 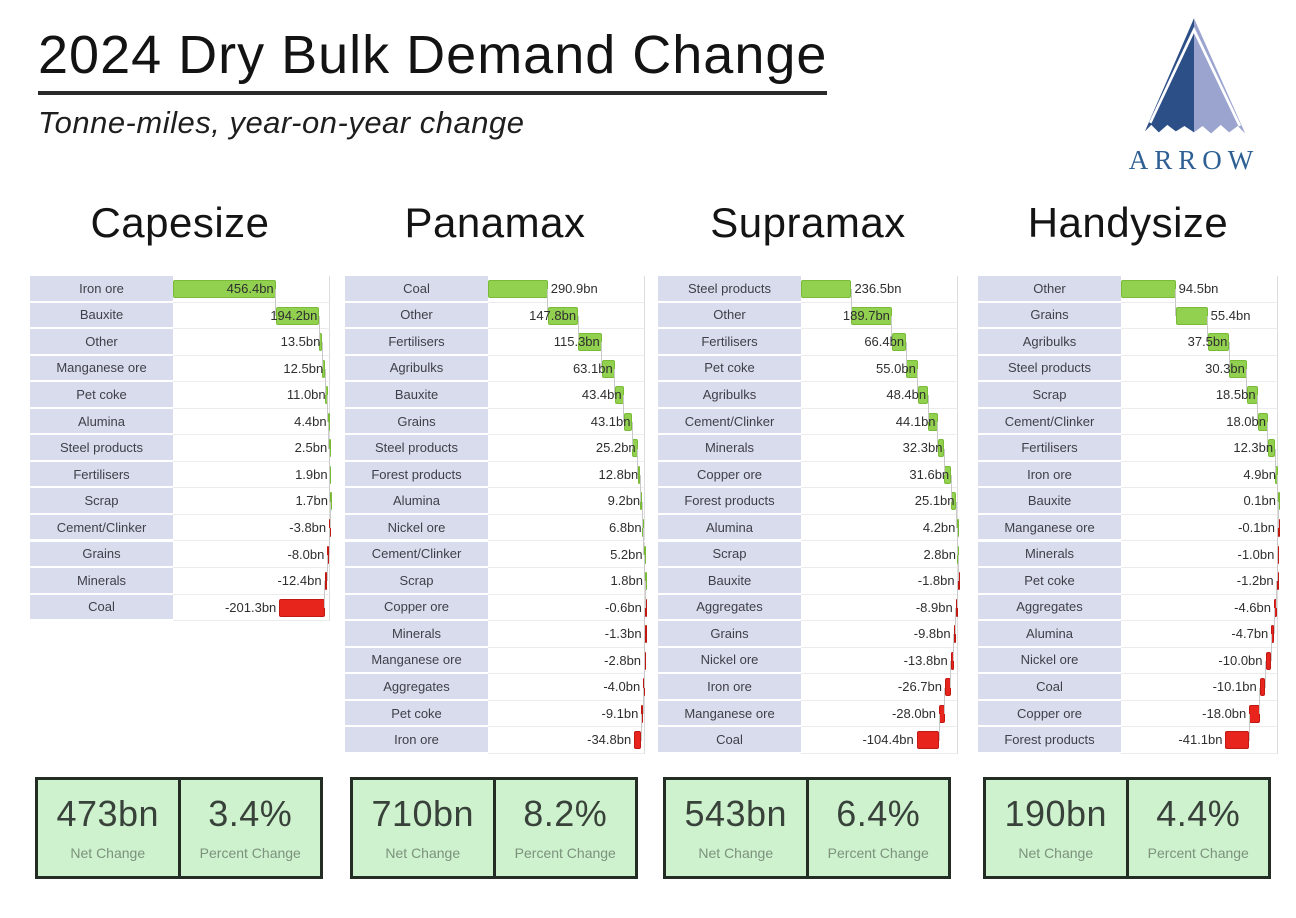 What do you see at coordinates (884, 342) in the screenshot?
I see `value-label: 66.4bn` at bounding box center [884, 342].